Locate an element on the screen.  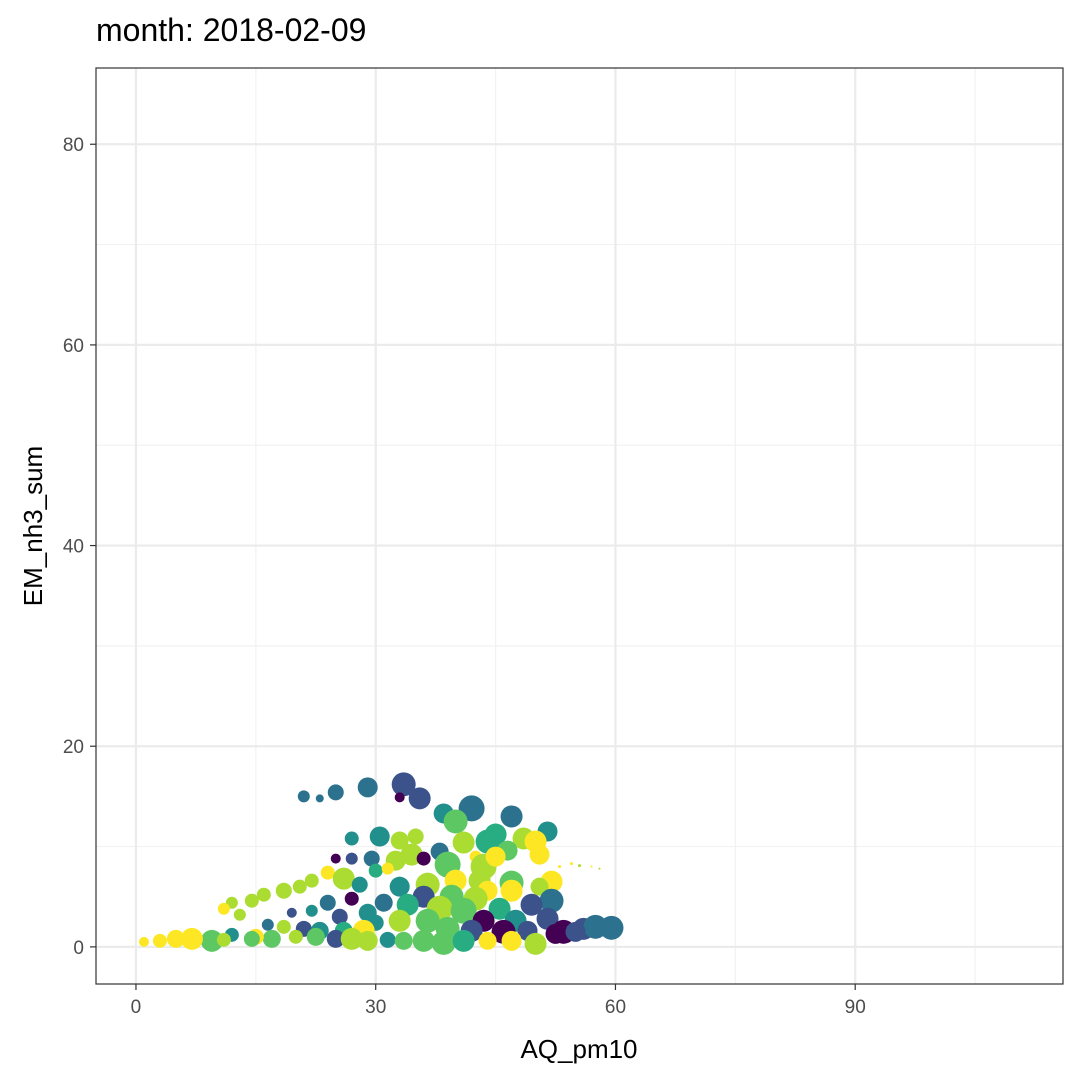
x-tick-label: 90 is located at coordinates (855, 1007).